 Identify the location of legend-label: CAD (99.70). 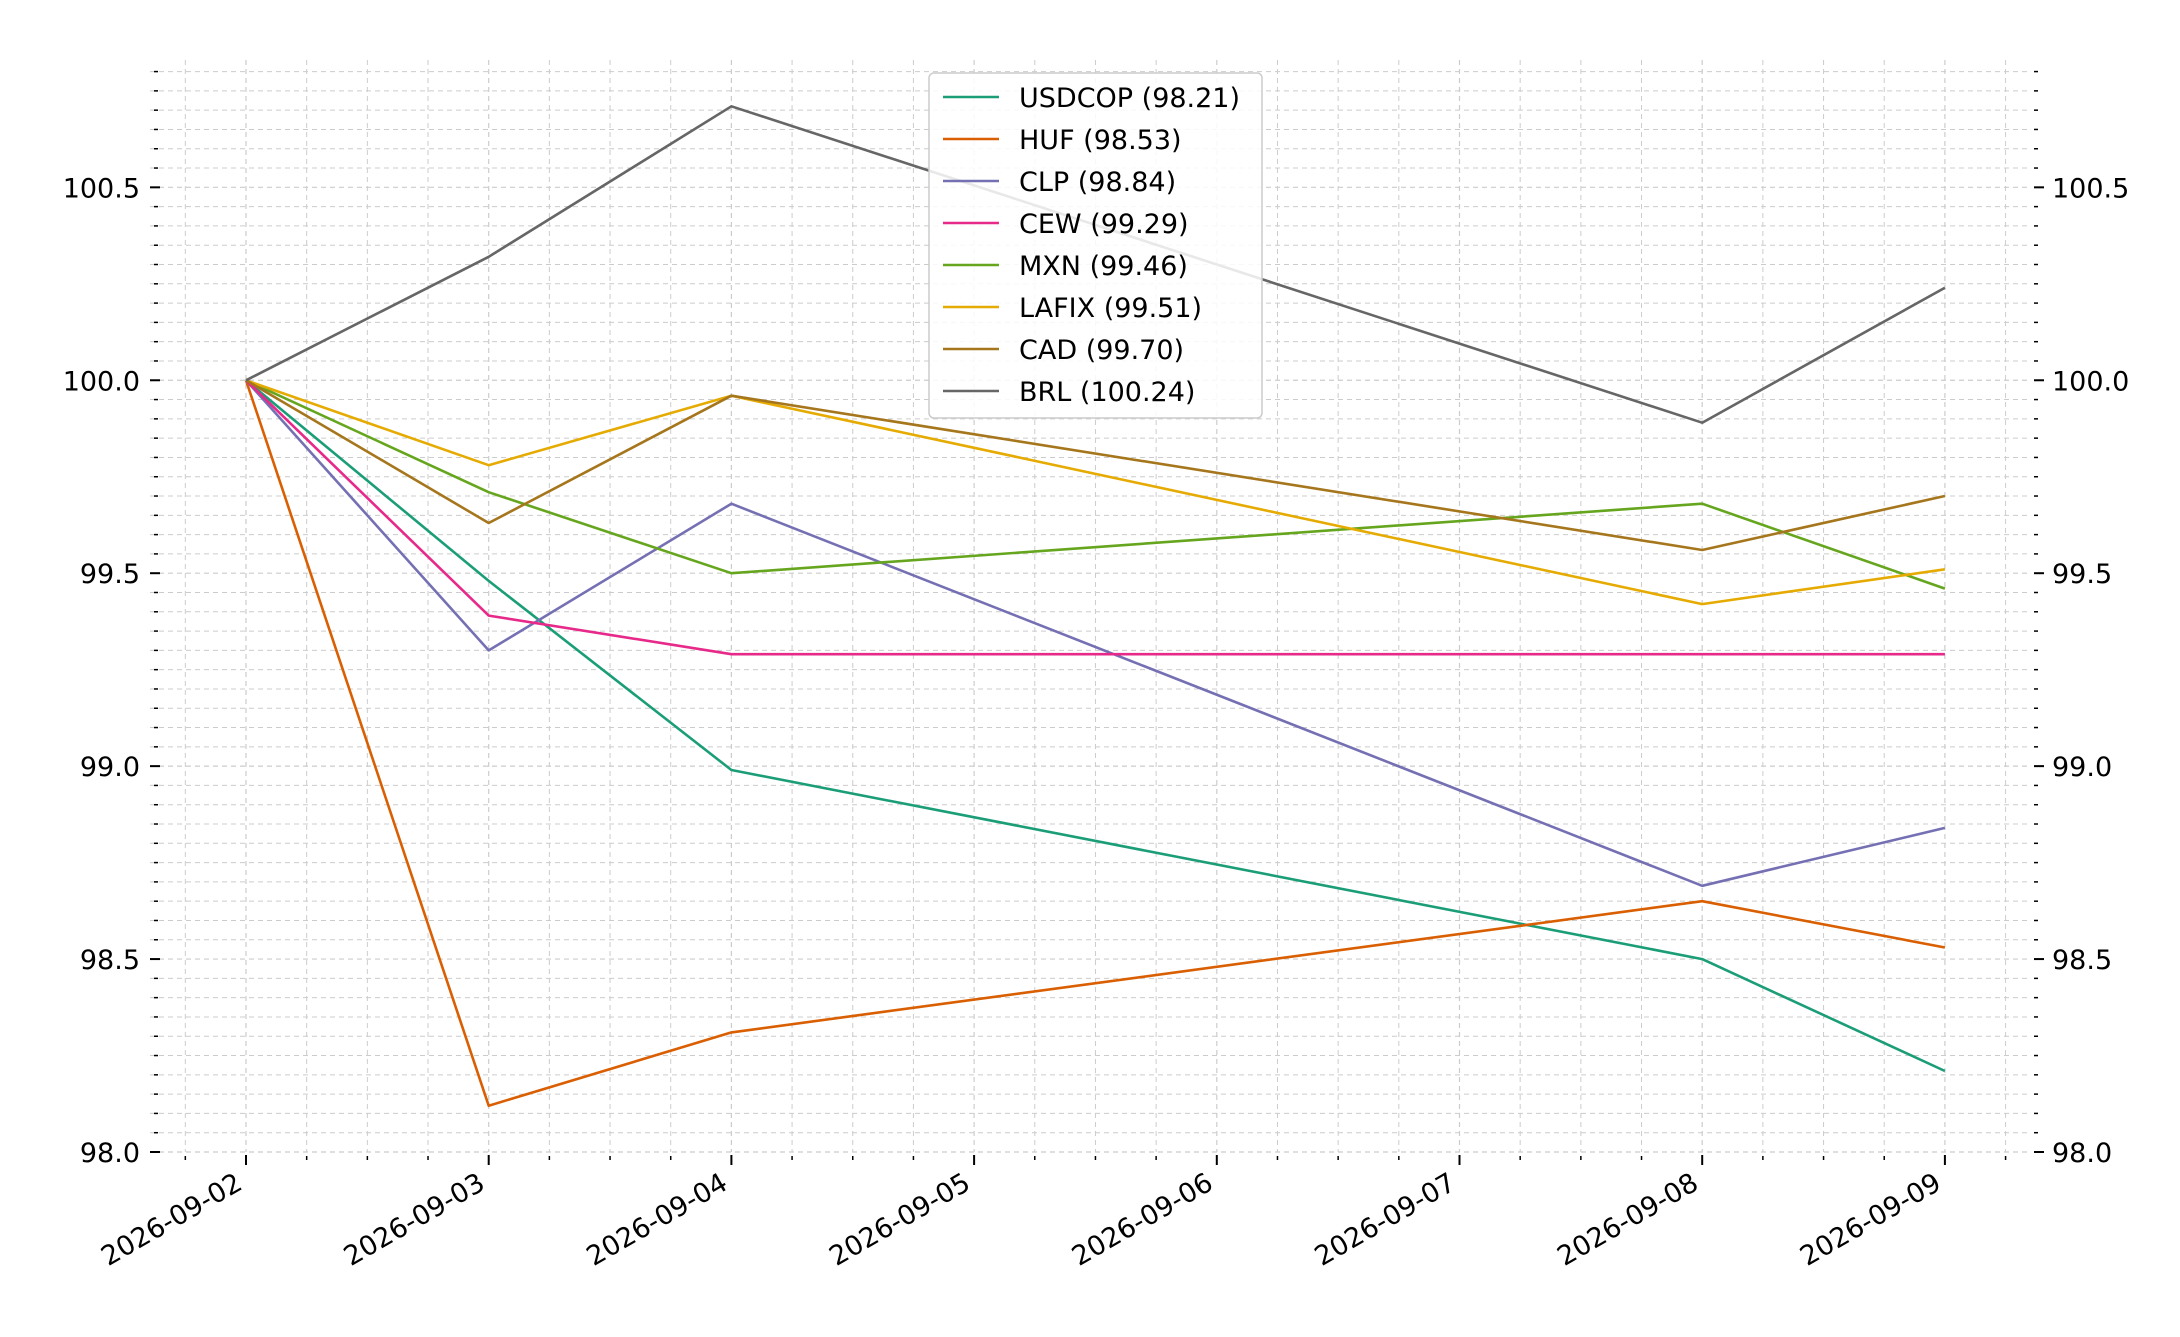
(1101, 350).